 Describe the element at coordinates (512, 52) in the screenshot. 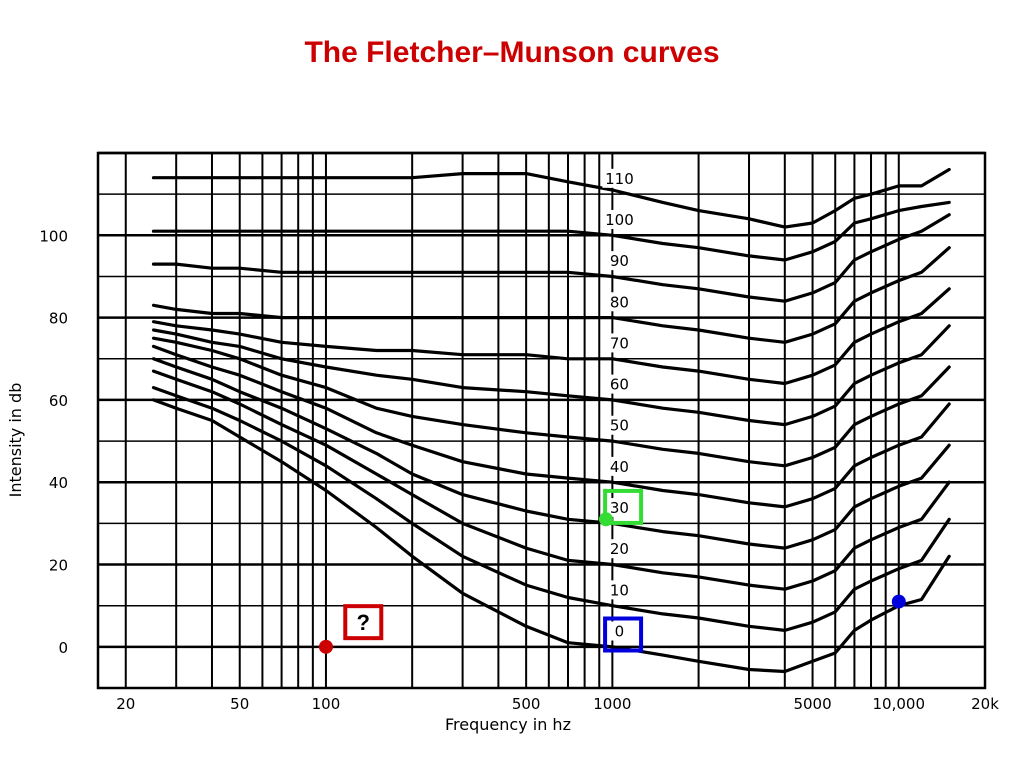

I see `slide-title: The Fletcher–Munson curves` at that location.